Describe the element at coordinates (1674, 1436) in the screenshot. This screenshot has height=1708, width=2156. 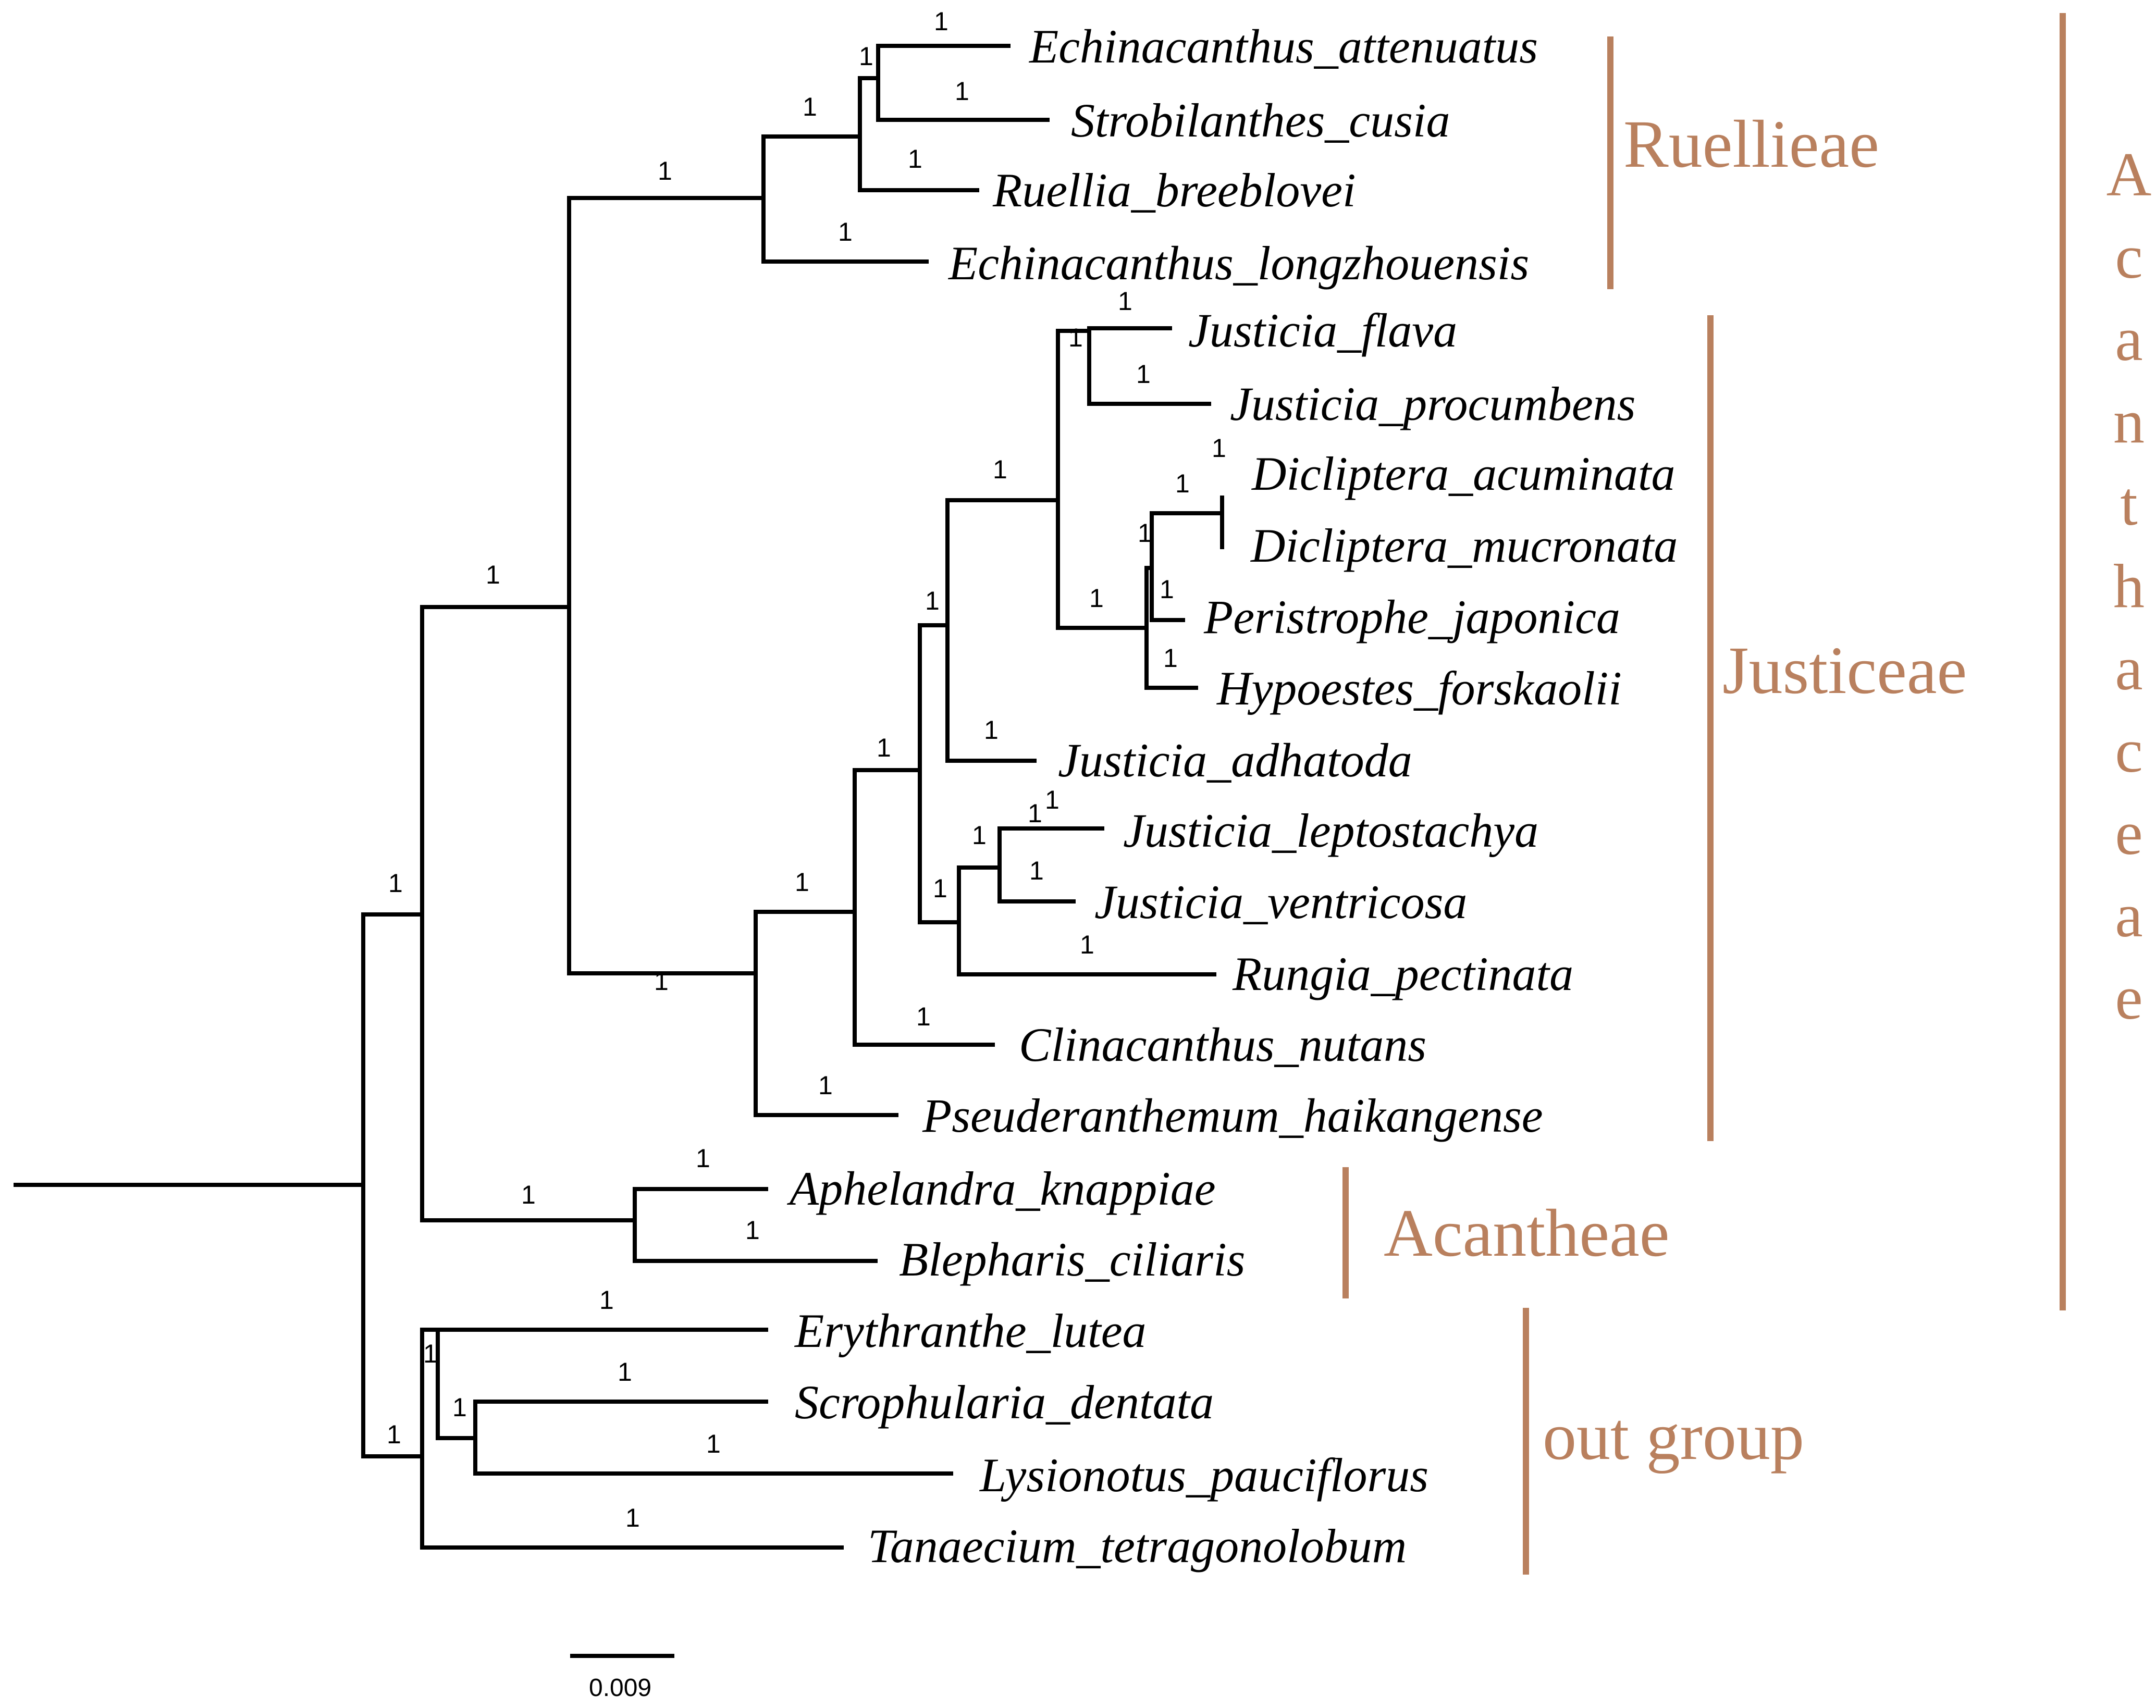
I see `outgroup-label: out group` at that location.